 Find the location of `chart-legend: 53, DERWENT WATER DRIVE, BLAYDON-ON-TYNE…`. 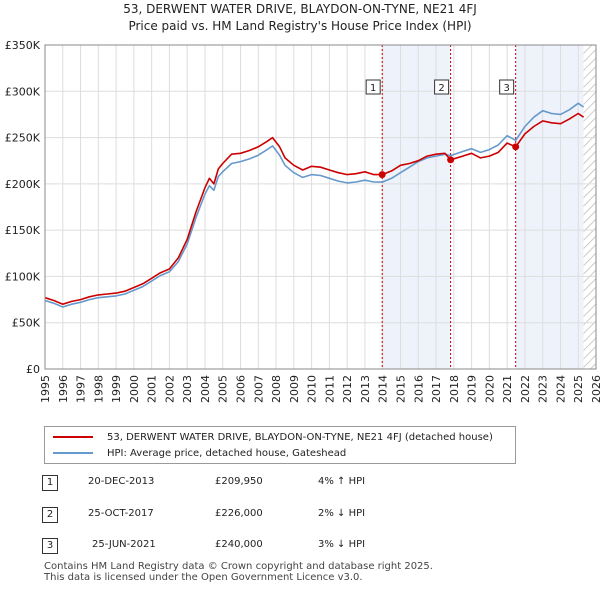

chart-legend: 53, DERWENT WATER DRIVE, BLAYDON-ON-TYNE… is located at coordinates (280, 445).